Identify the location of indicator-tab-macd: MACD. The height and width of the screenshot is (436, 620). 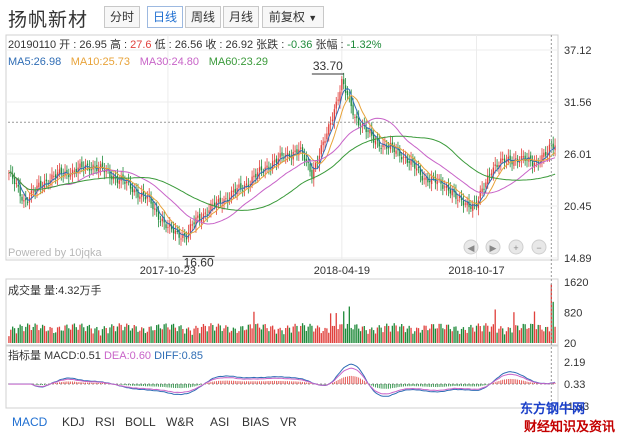
(30, 422).